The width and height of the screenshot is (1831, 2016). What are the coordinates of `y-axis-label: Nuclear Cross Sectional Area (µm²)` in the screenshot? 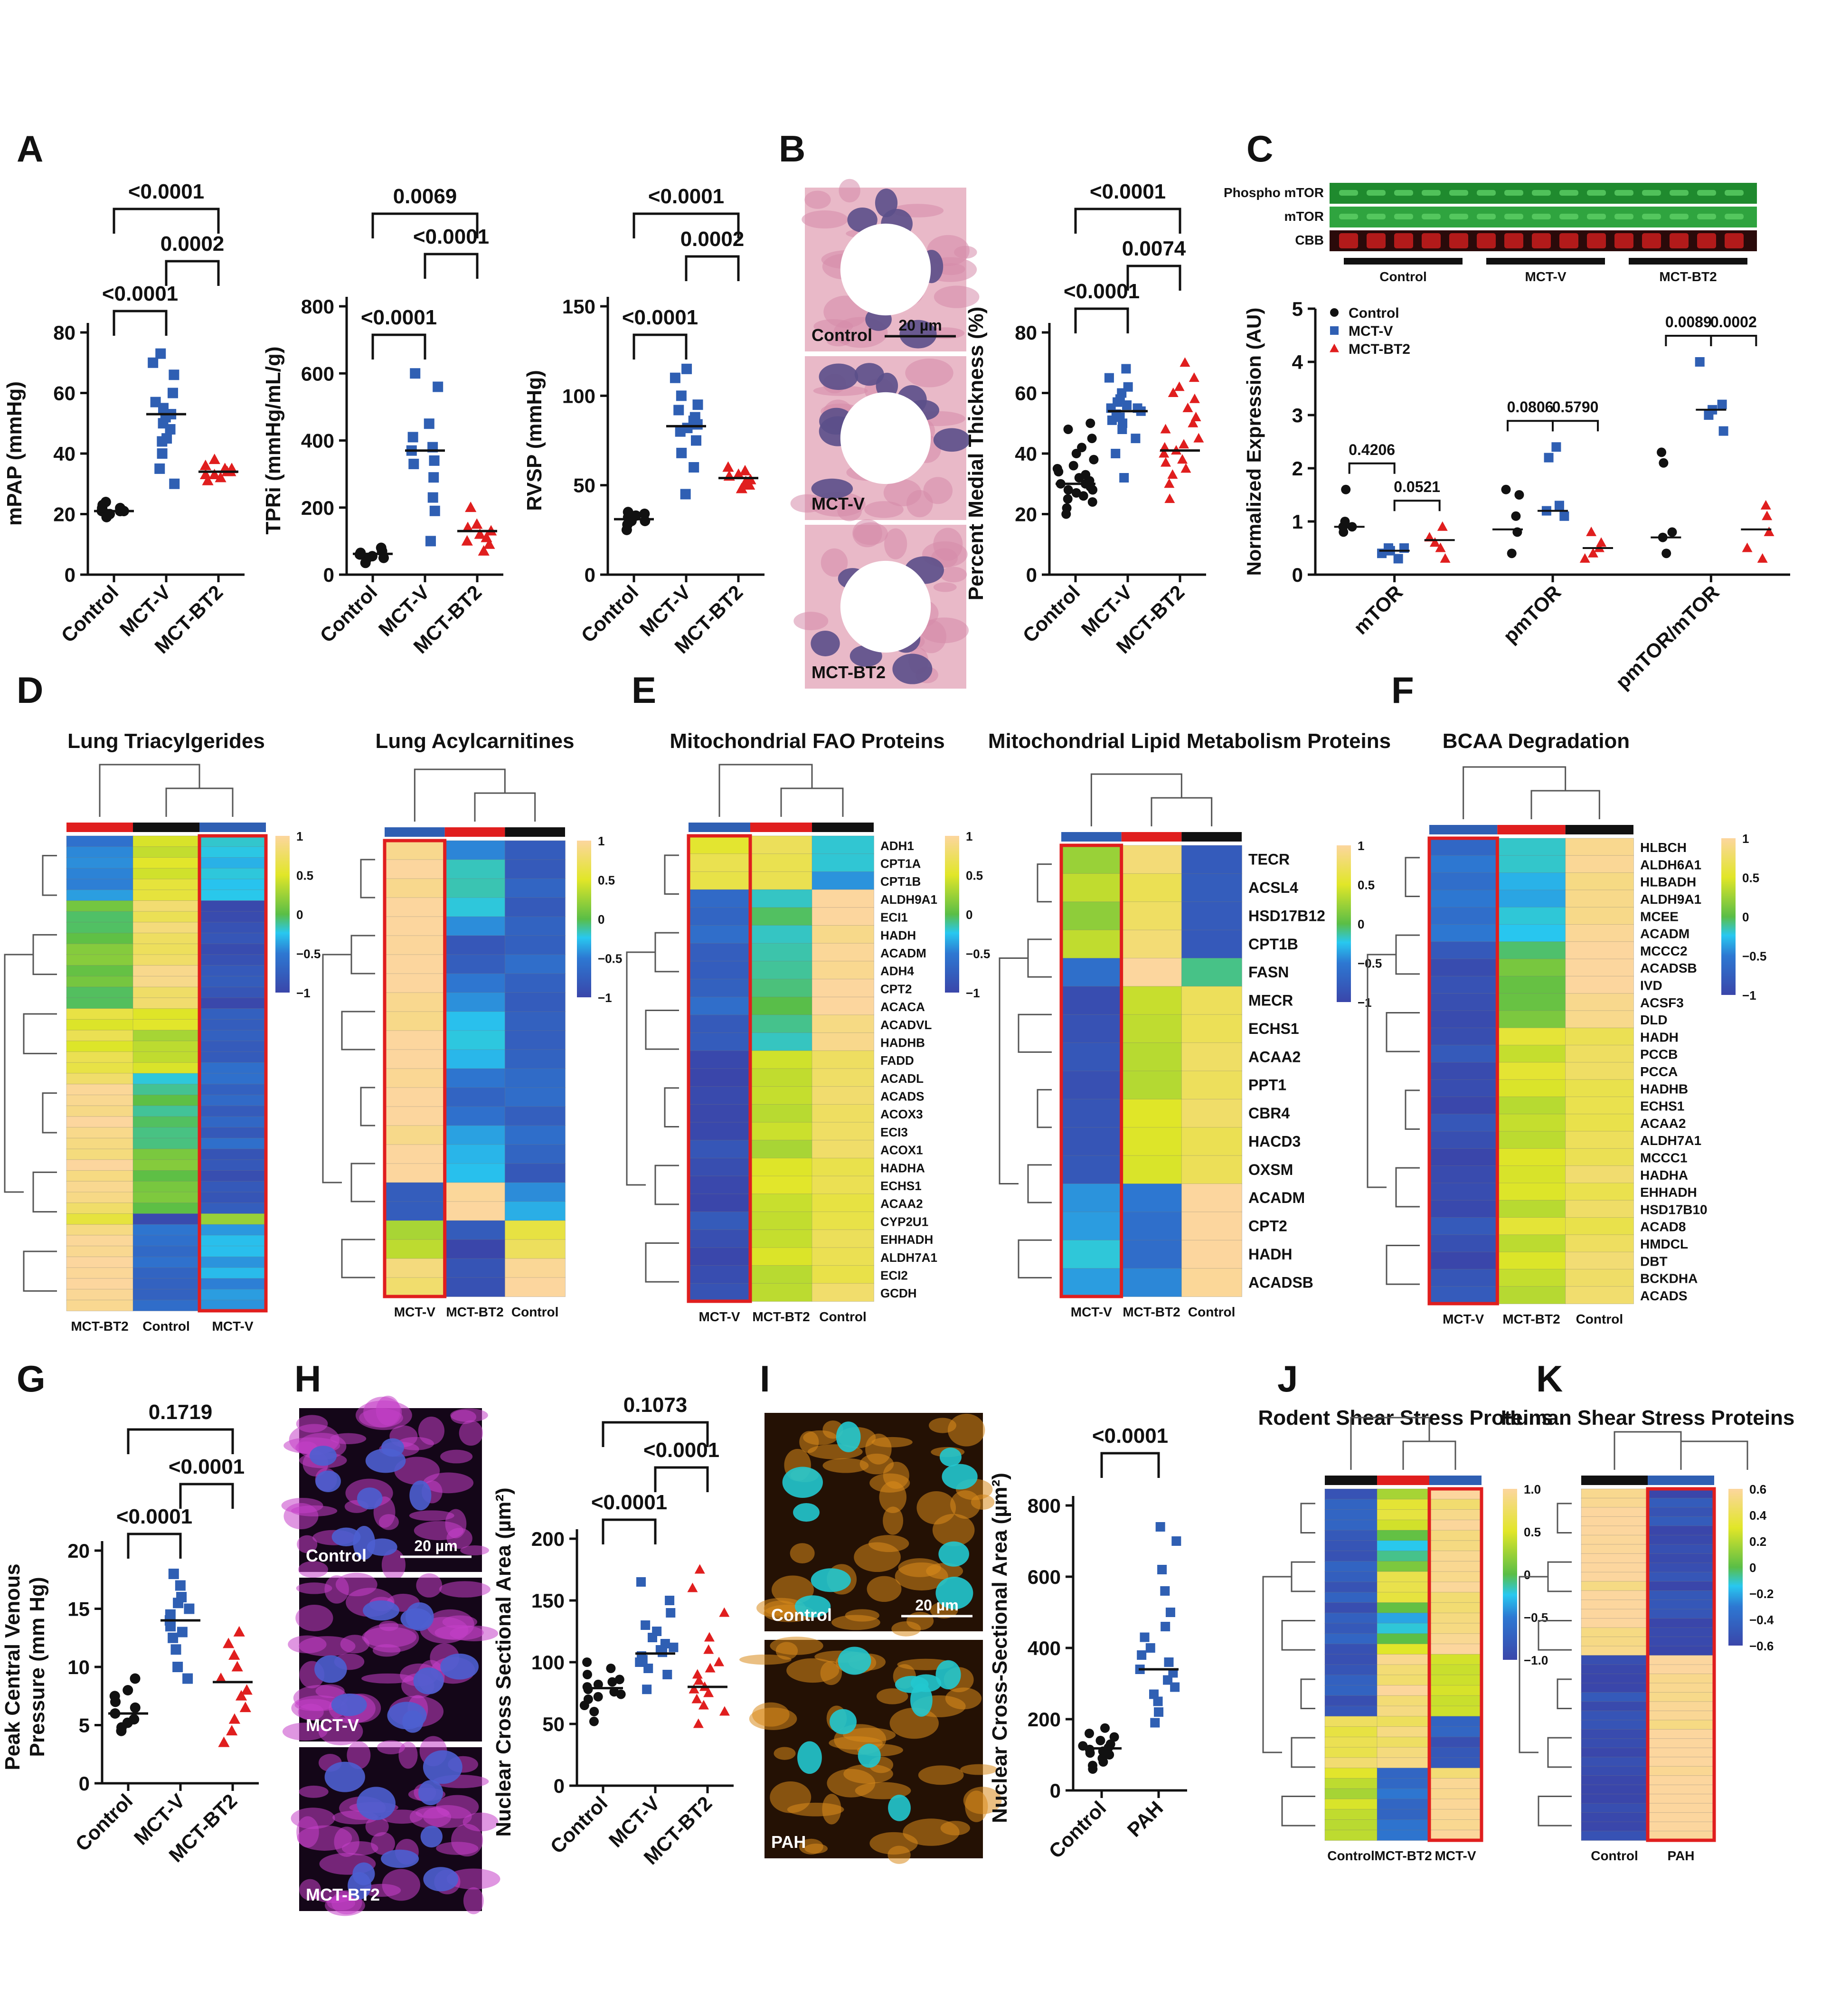 It's located at (503, 1661).